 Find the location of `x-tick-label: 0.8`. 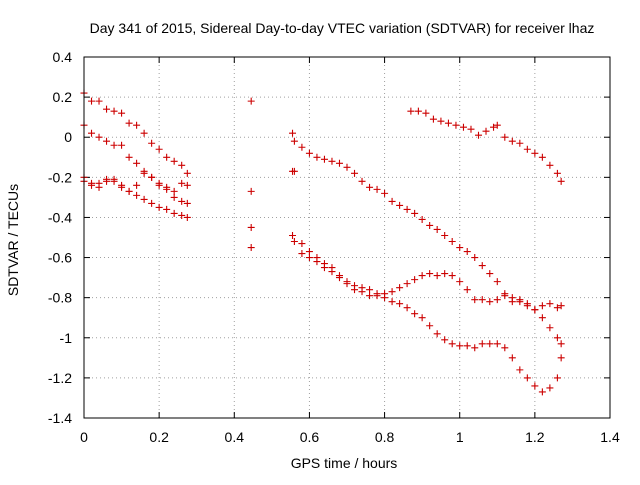

x-tick-label: 0.8 is located at coordinates (385, 437).